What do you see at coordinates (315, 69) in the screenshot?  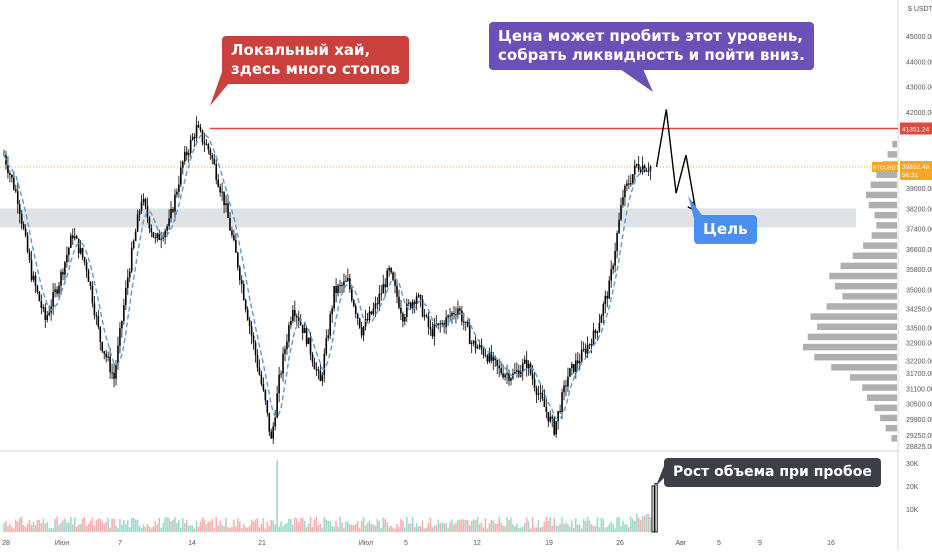 I see `annotation-local-high-line2: здесь много стопов` at bounding box center [315, 69].